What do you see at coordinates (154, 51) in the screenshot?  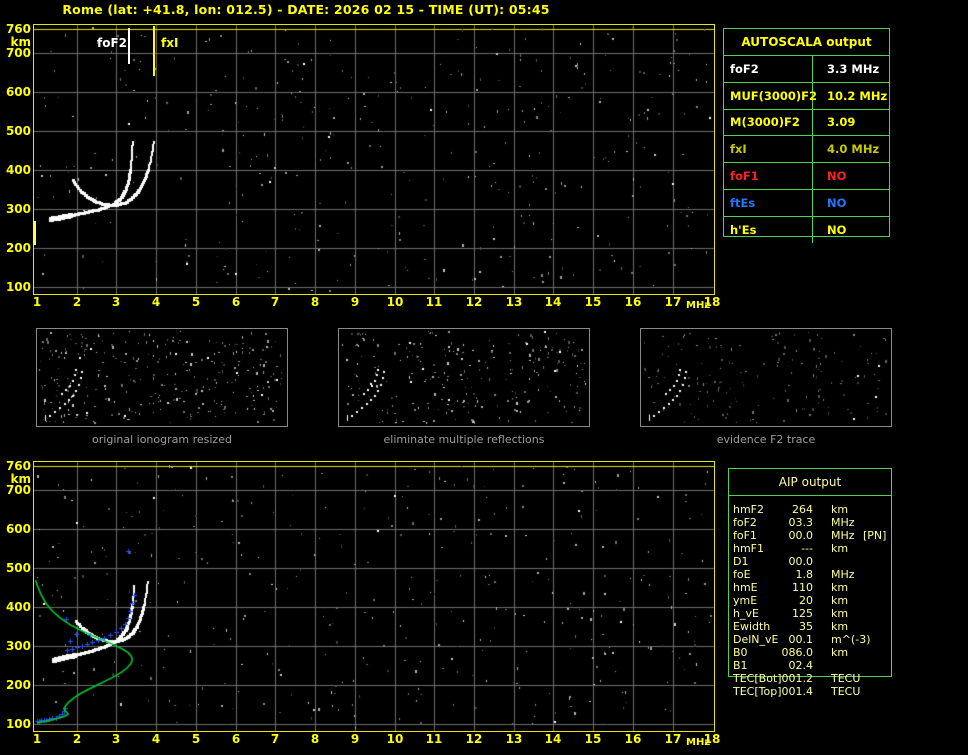 I see `fxI-marker-line` at bounding box center [154, 51].